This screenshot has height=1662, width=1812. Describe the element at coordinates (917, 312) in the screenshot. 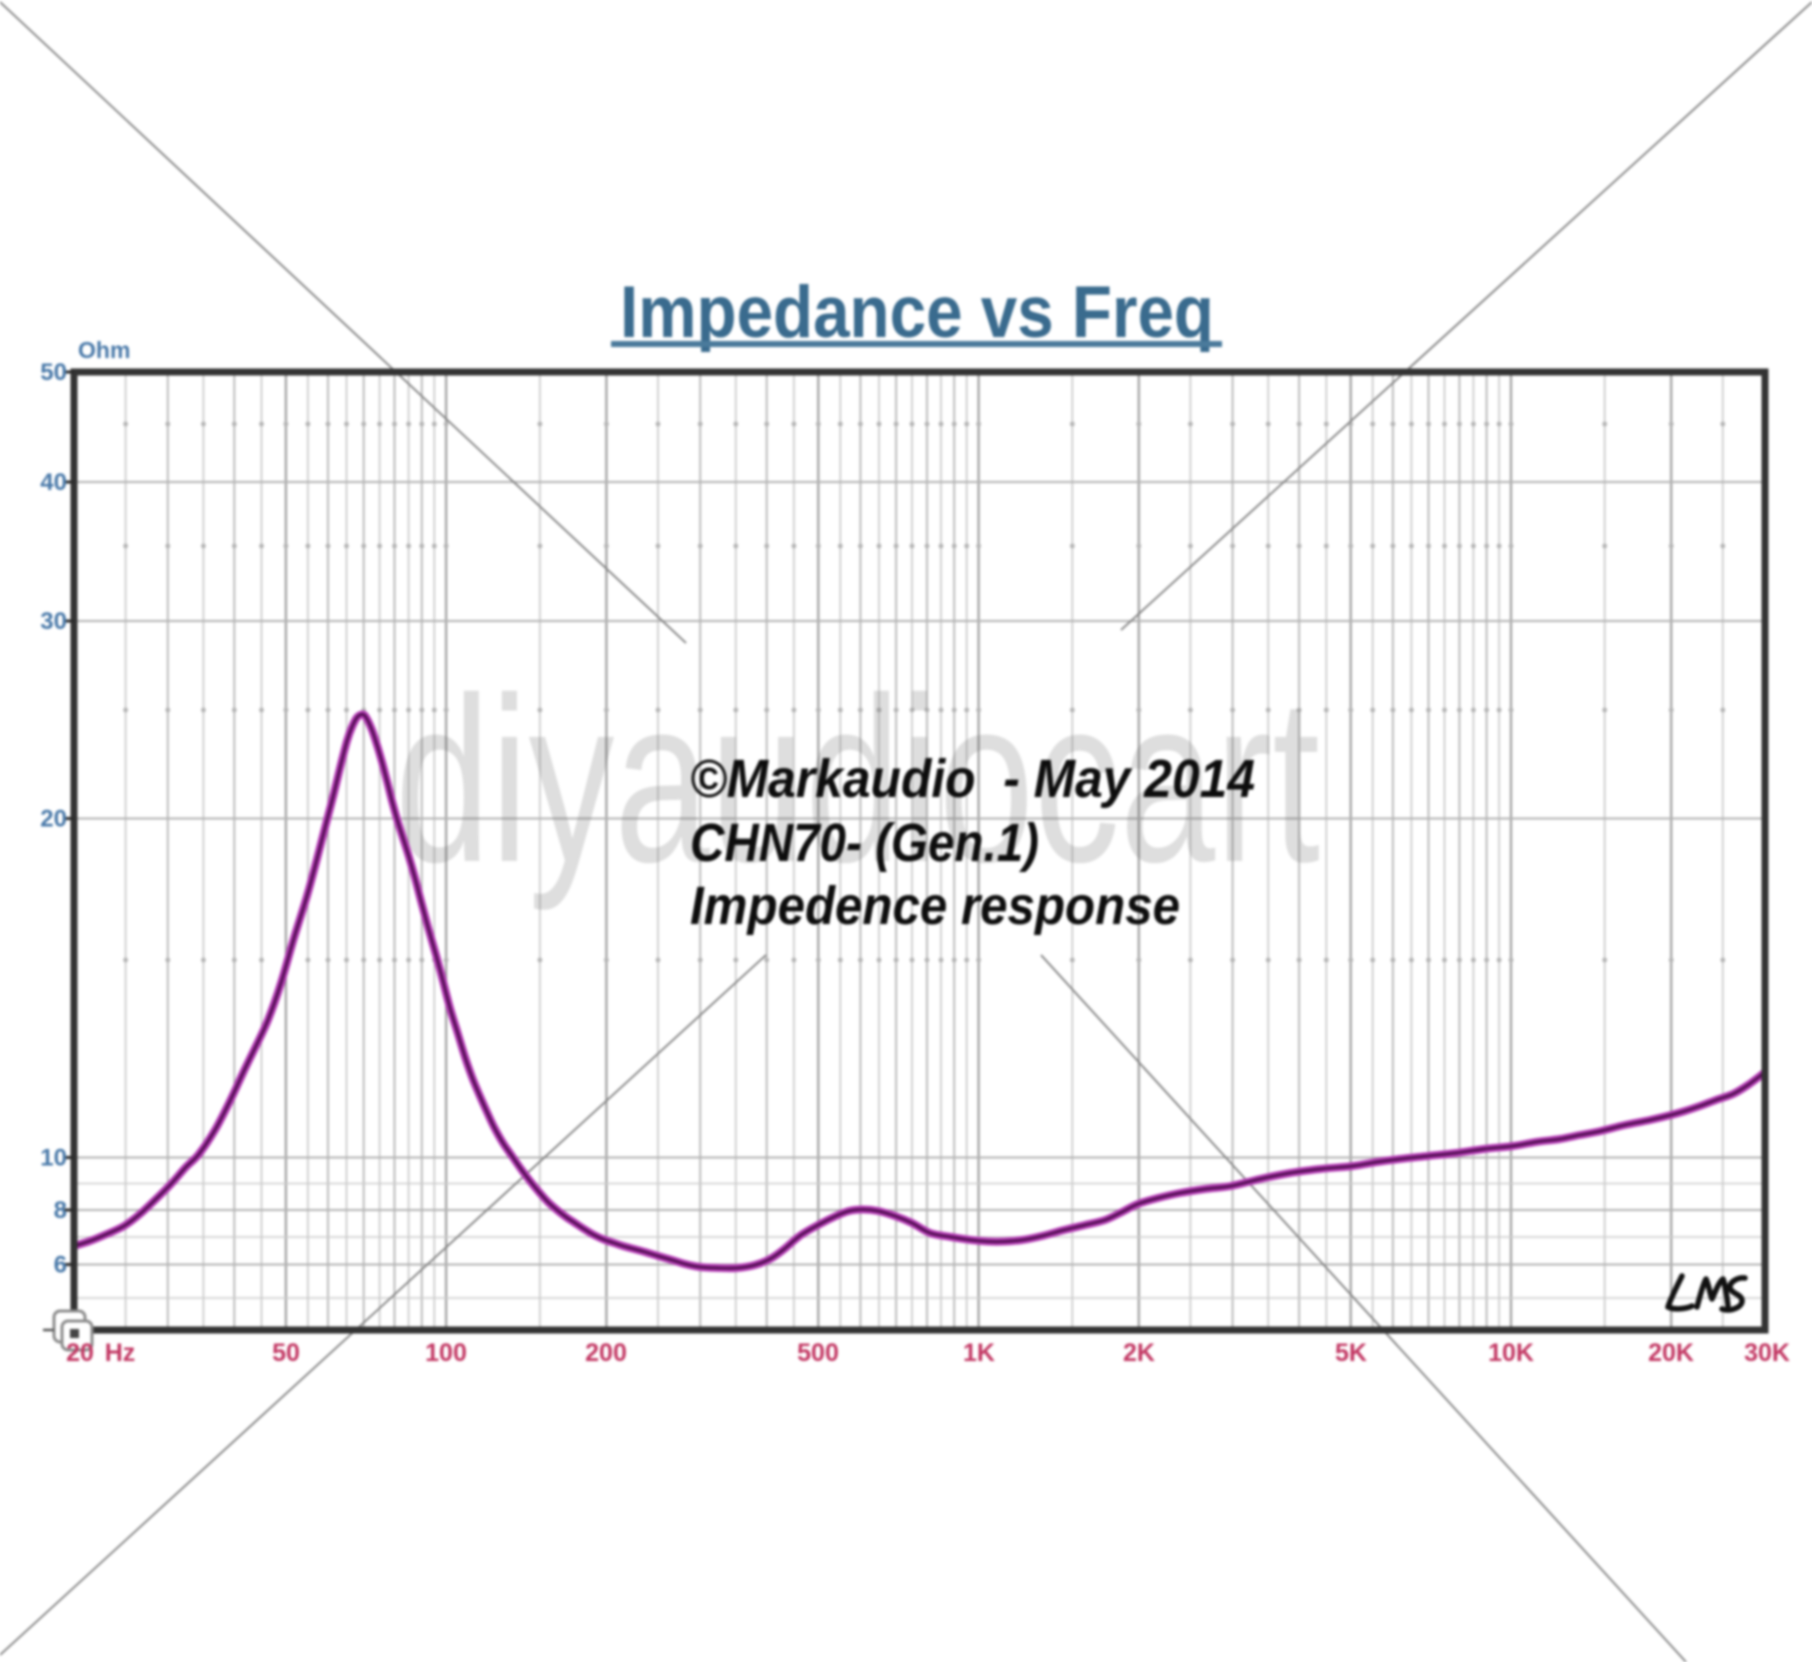

I see `svg-text: Impedance vs Freq` at that location.